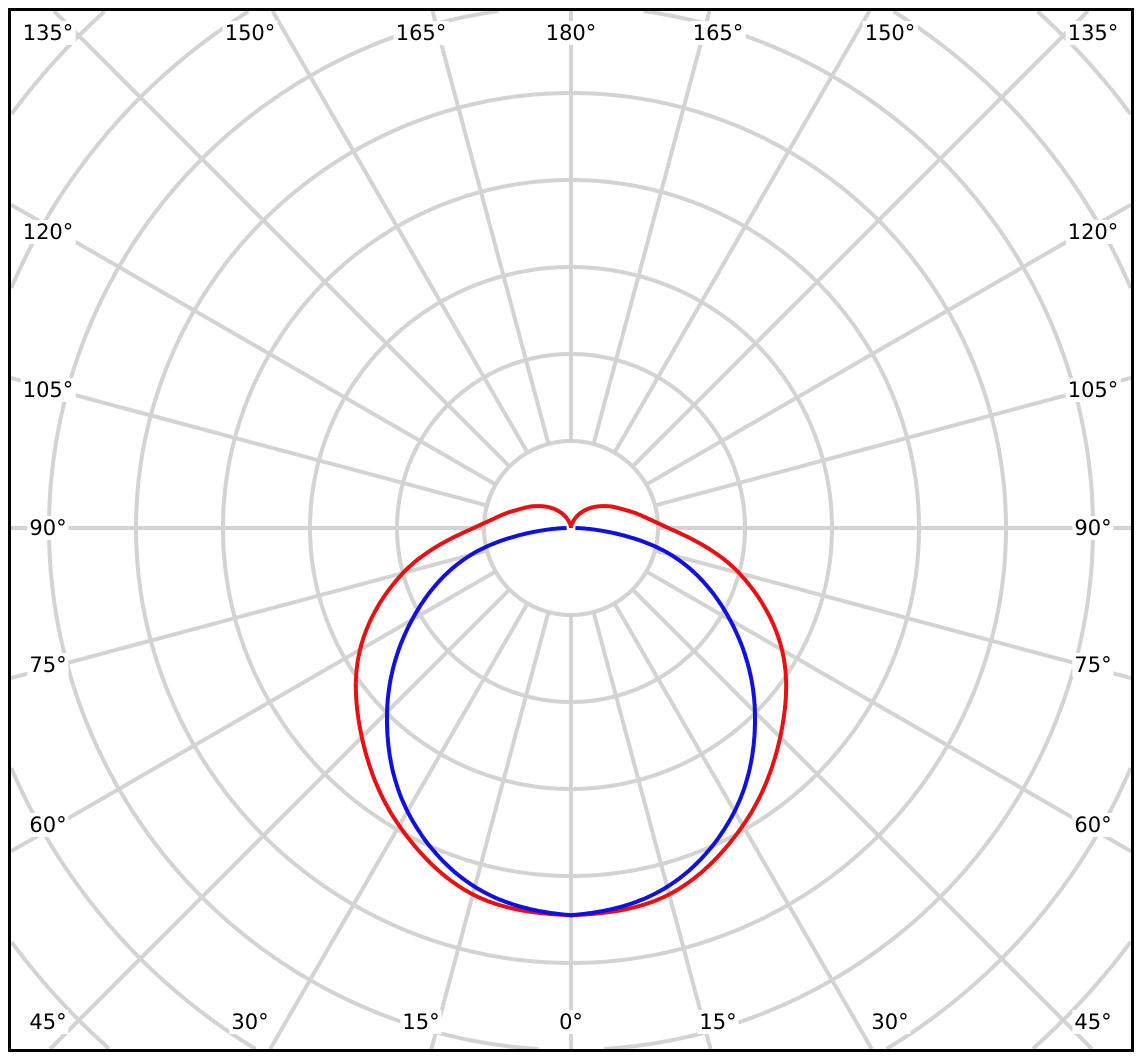 The width and height of the screenshot is (1142, 1062). Describe the element at coordinates (571, 1022) in the screenshot. I see `angle-label: 0°` at that location.